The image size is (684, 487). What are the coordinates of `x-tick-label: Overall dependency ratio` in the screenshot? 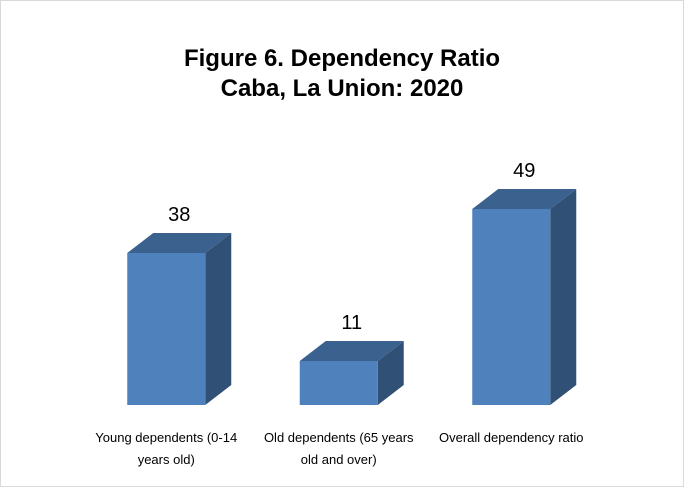 It's located at (511, 437).